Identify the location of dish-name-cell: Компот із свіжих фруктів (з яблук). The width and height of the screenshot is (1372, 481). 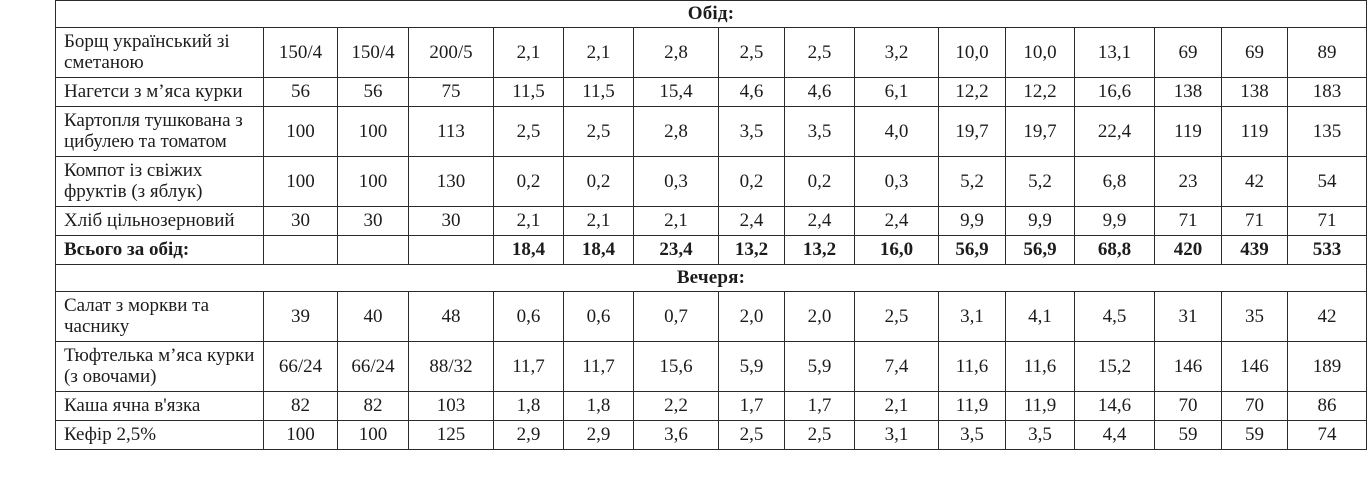
(159, 181).